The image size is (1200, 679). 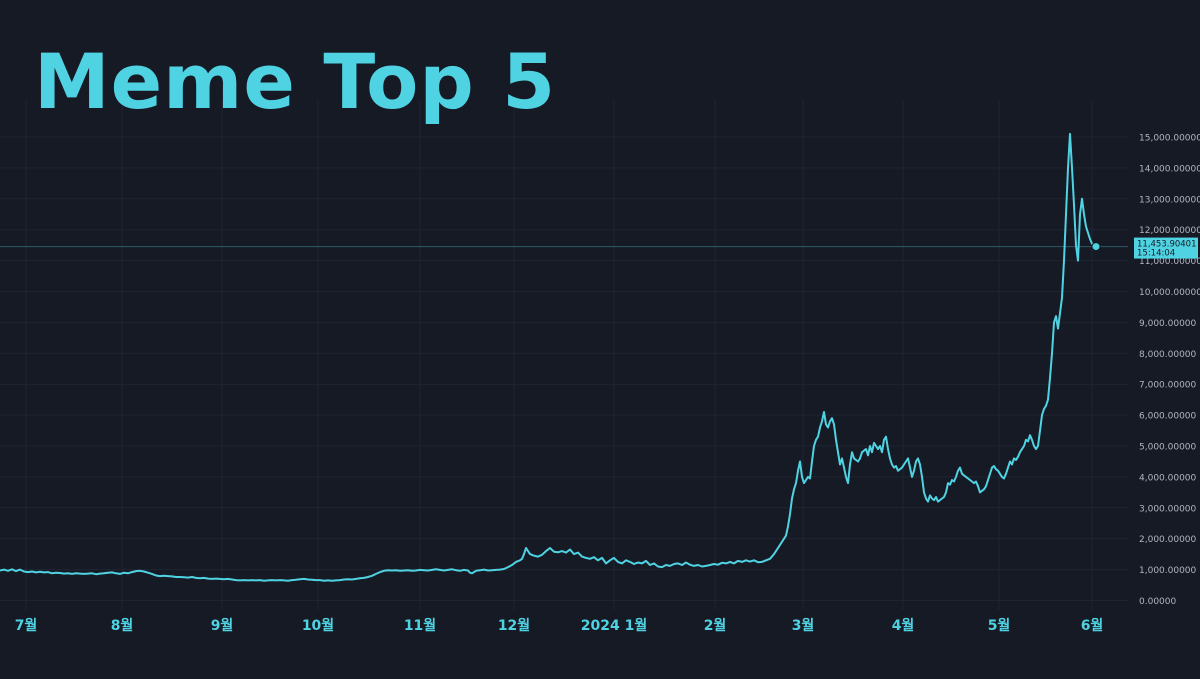 I want to click on y-tick-label: 5,000.00000, so click(x=1168, y=448).